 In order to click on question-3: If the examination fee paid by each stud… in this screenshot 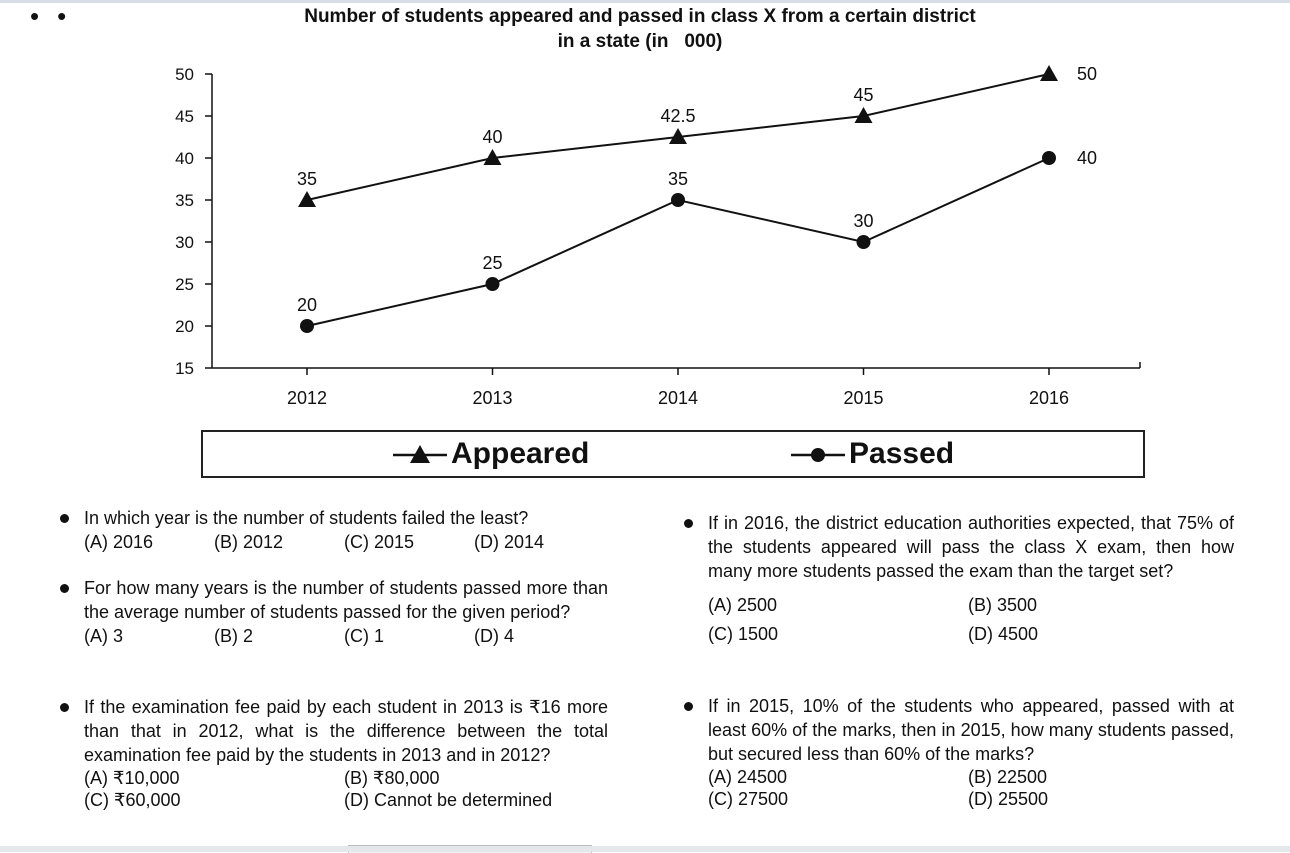, I will do `click(333, 753)`.